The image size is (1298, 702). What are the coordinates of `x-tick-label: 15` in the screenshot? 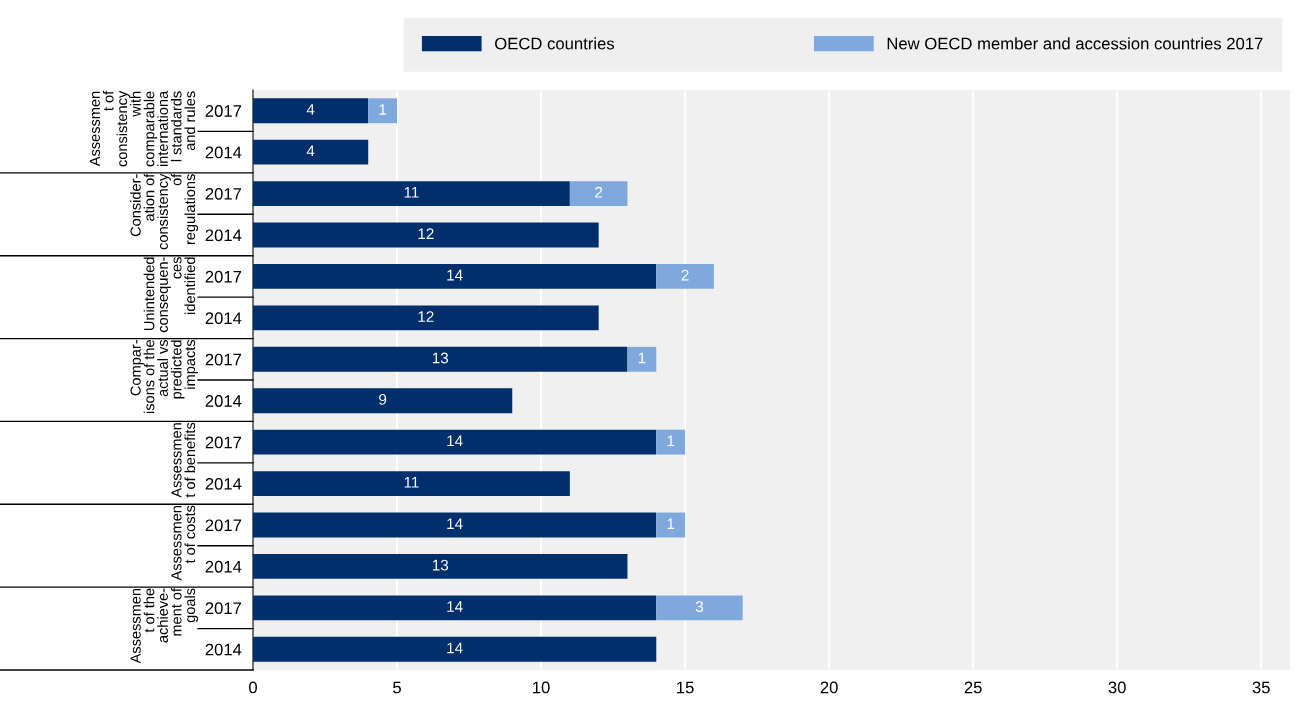 It's located at (685, 687).